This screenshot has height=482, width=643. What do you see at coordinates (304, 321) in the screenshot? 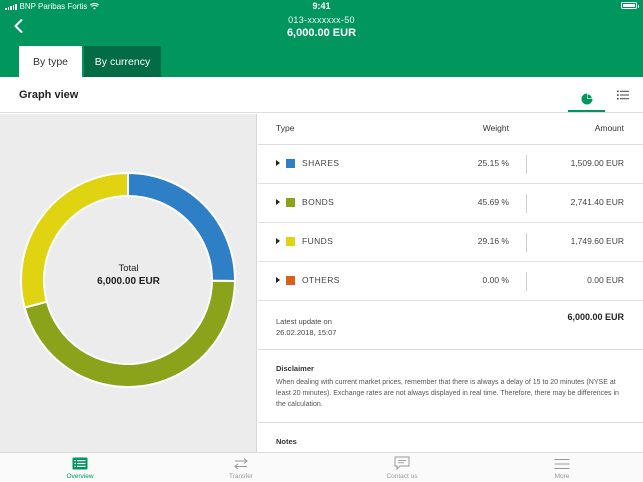
I see `latest-update-label: Latest update on` at bounding box center [304, 321].